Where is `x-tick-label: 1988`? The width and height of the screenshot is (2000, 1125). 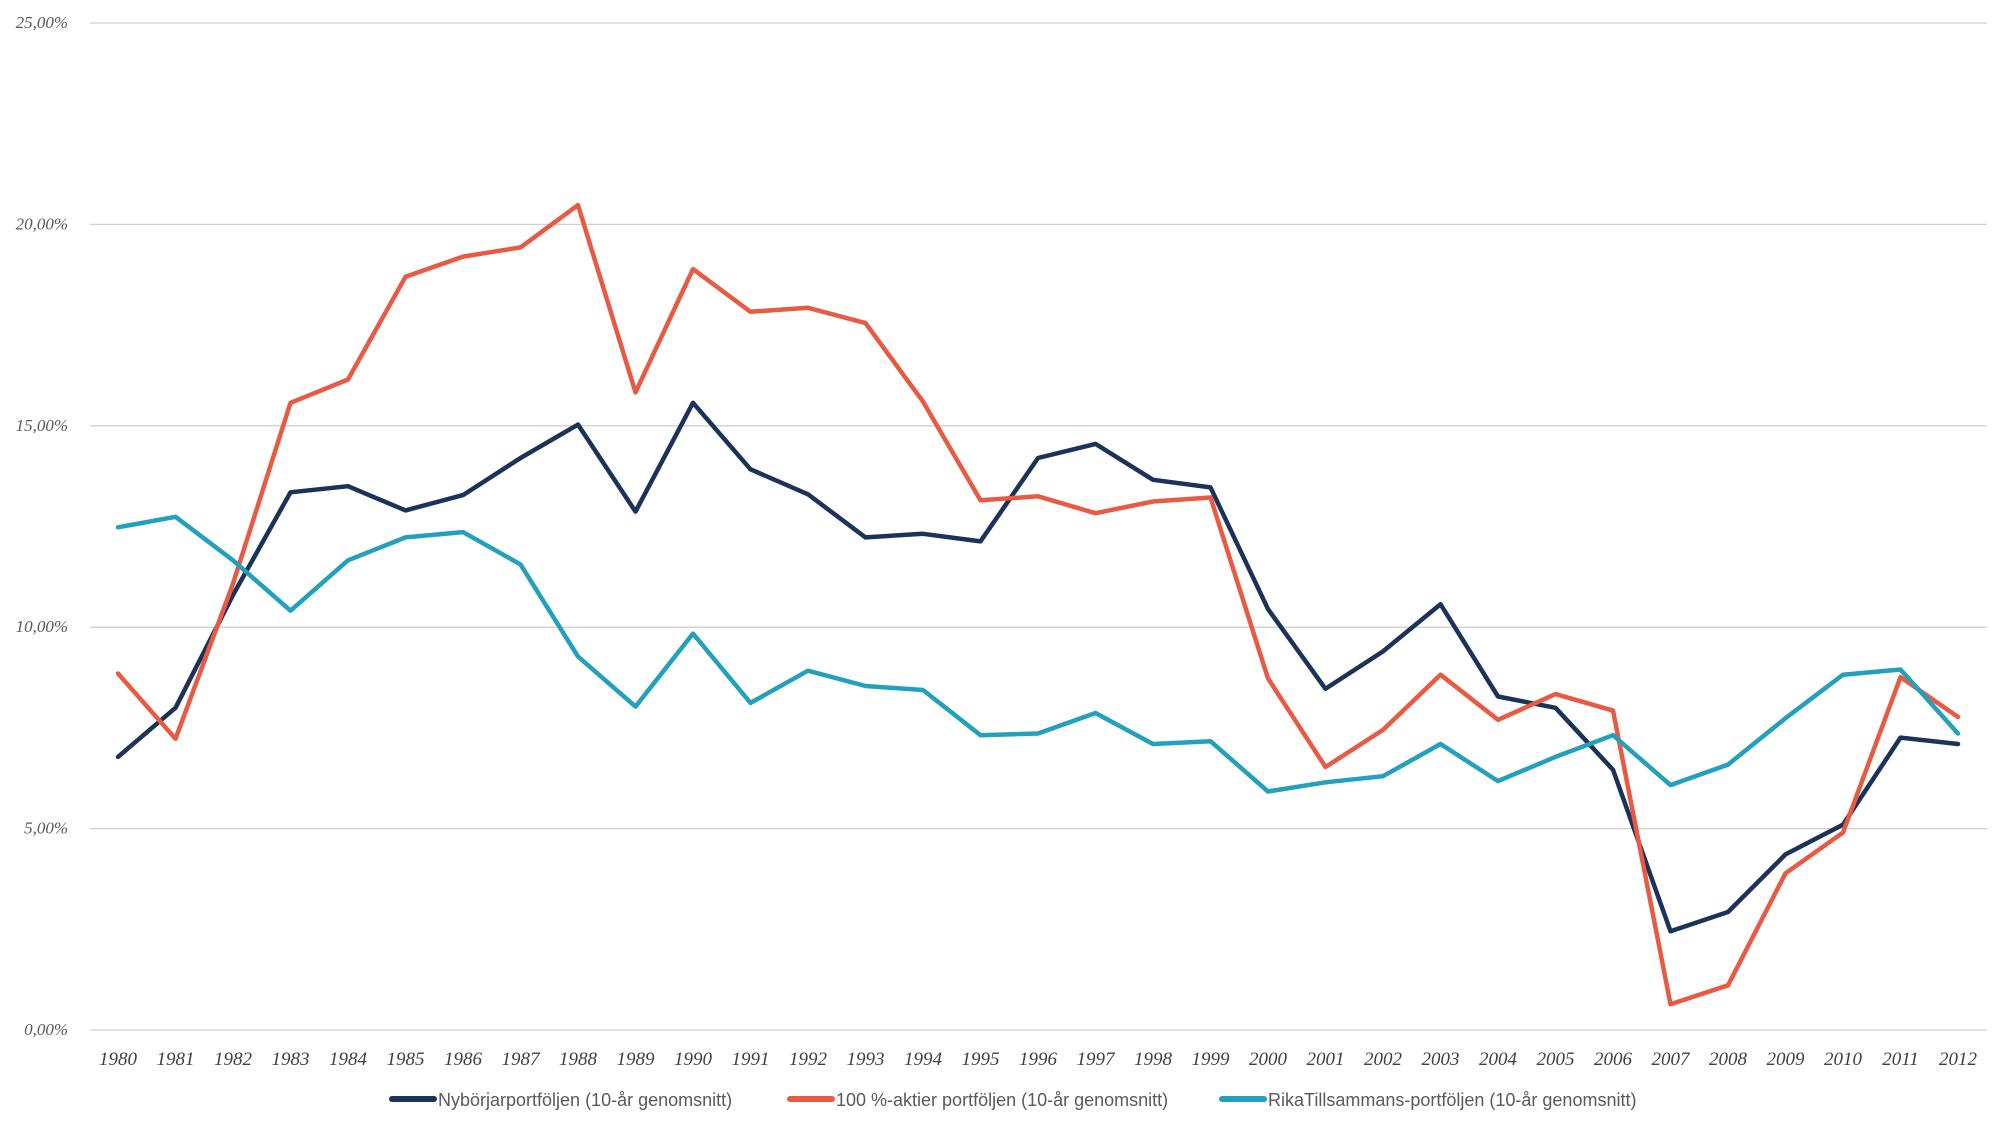
x-tick-label: 1988 is located at coordinates (578, 1059).